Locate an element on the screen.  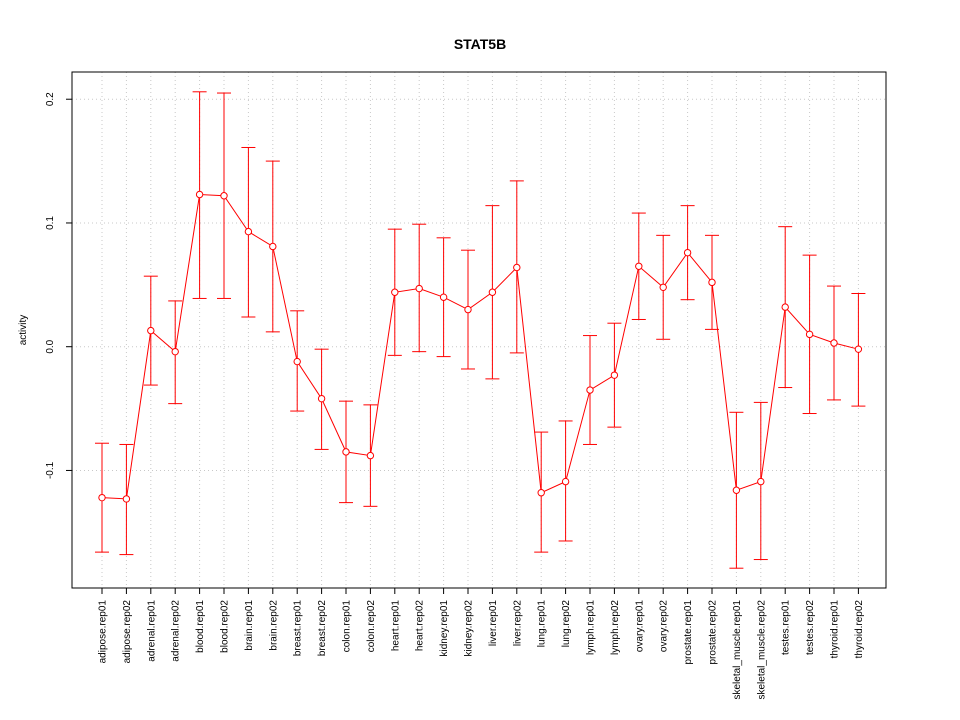
x-tick-label: lung.rep02 is located at coordinates (566, 624).